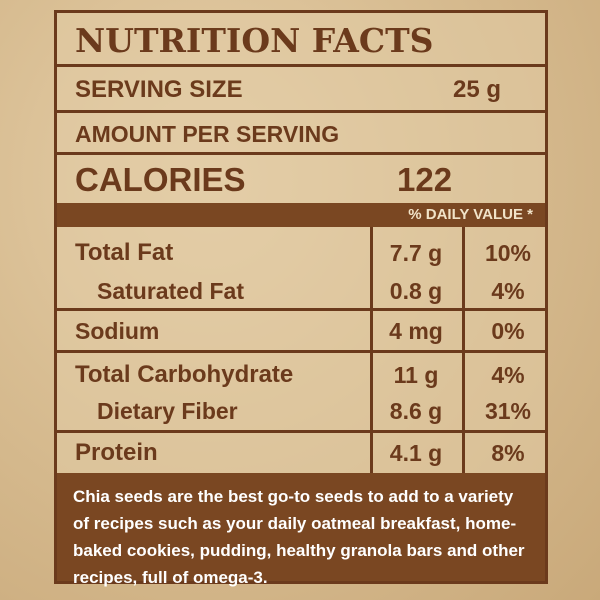  I want to click on table-row: Saturated Fat 0.8 g 4%, so click(301, 291).